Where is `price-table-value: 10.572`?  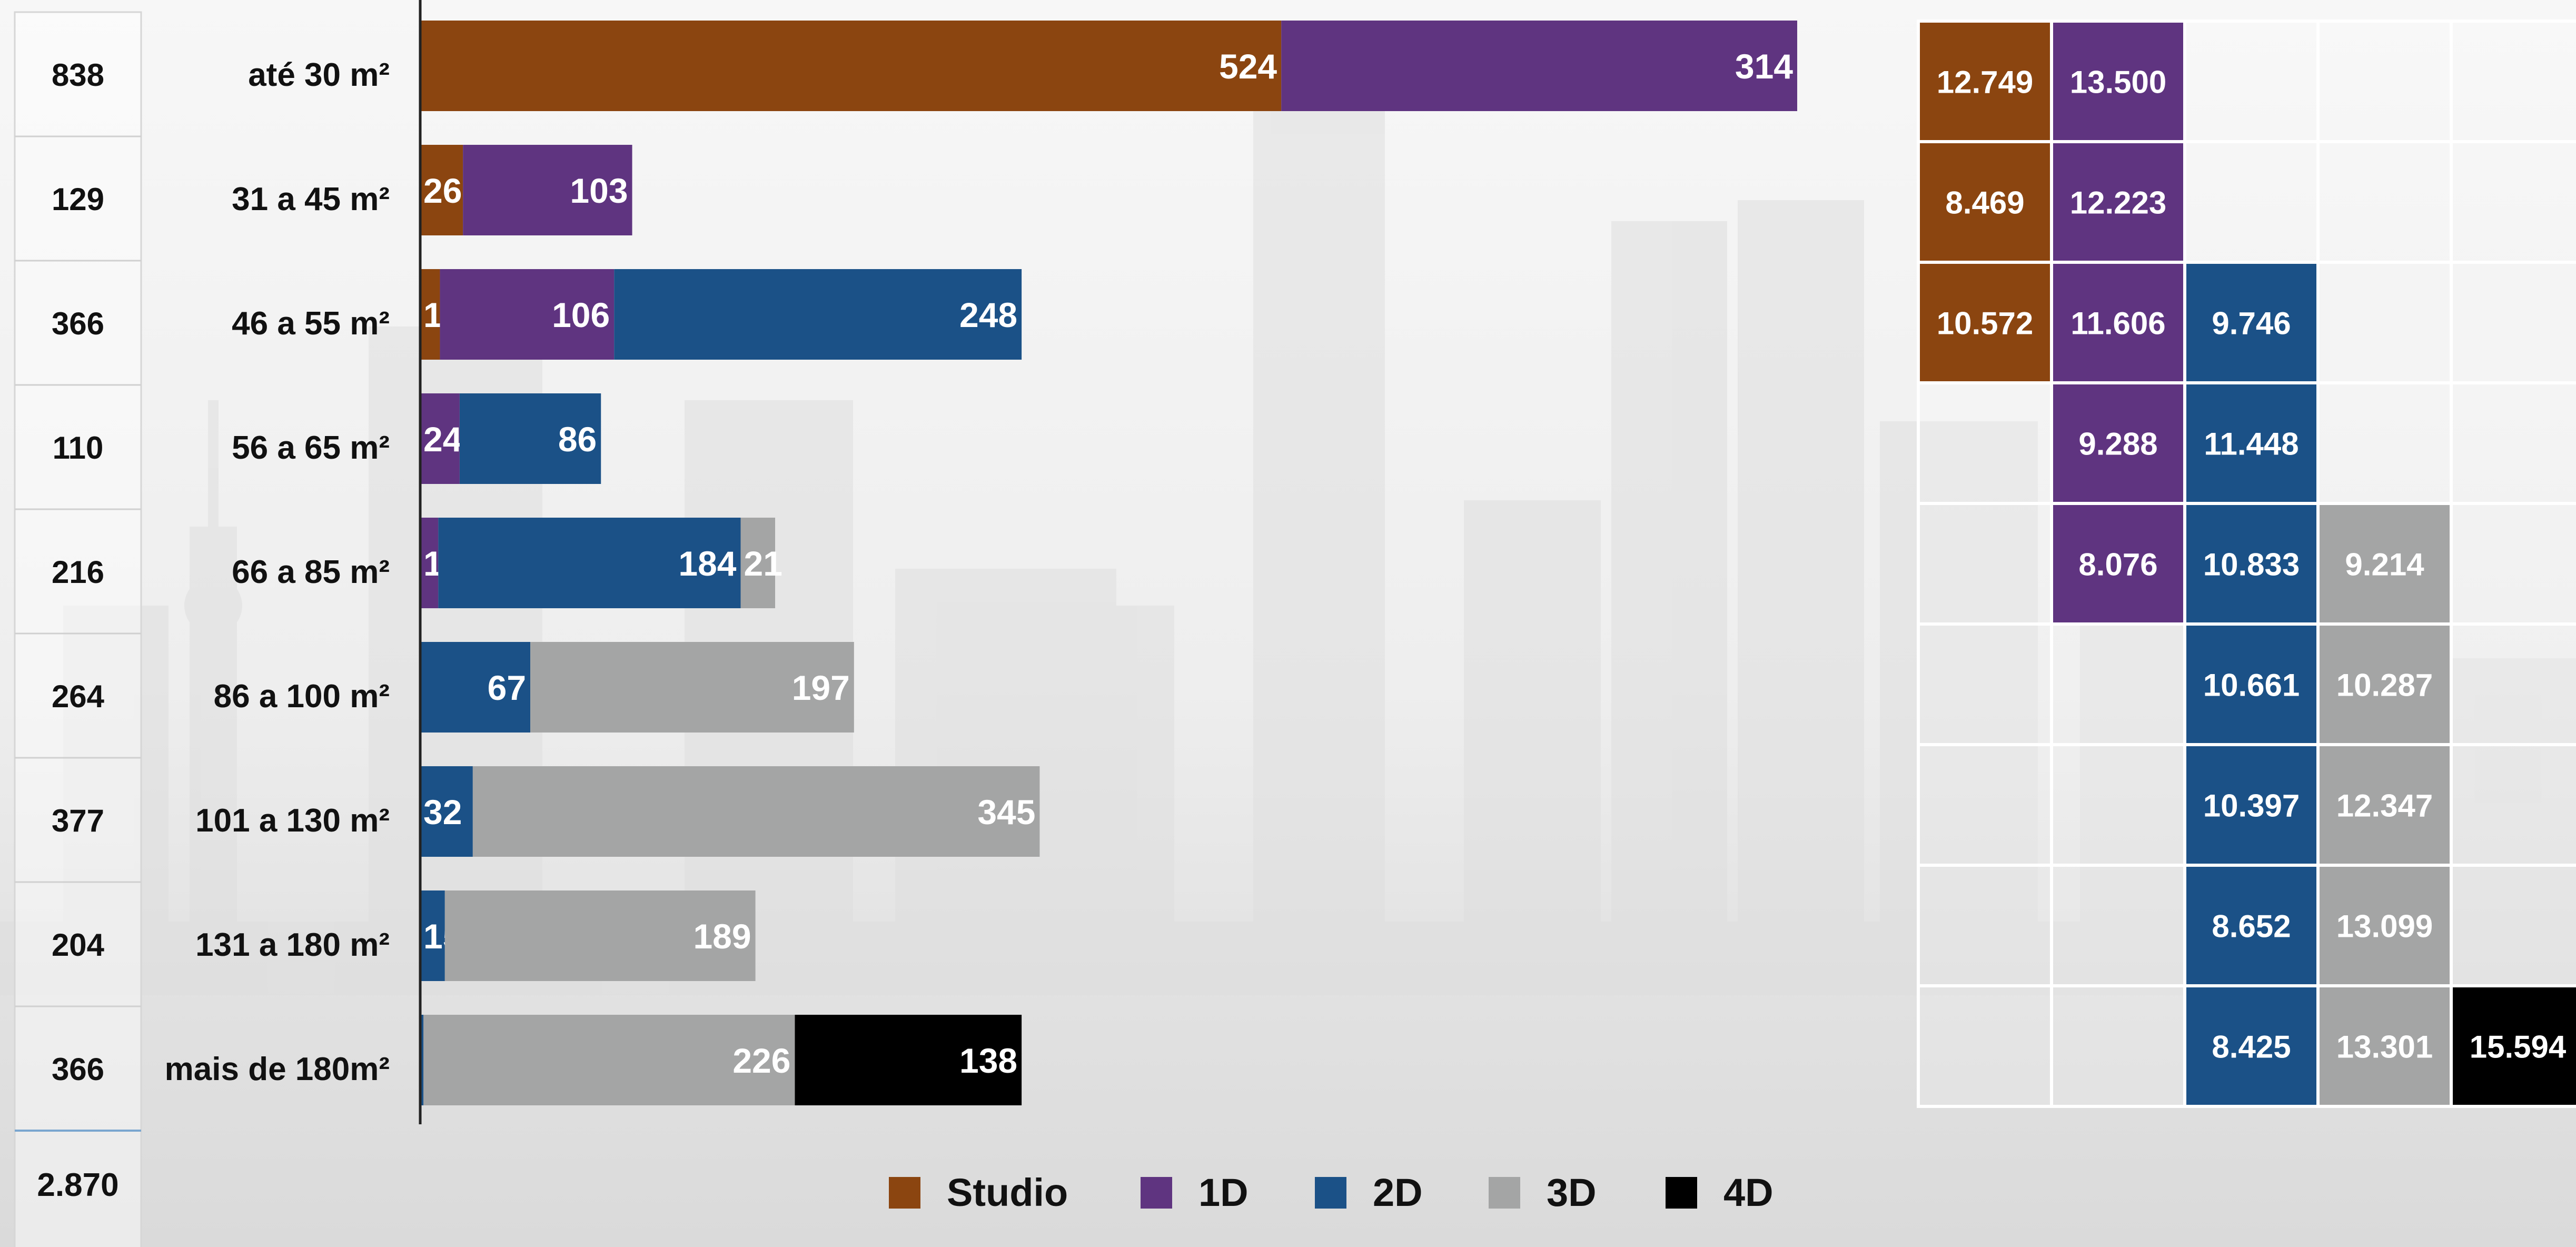 price-table-value: 10.572 is located at coordinates (1985, 323).